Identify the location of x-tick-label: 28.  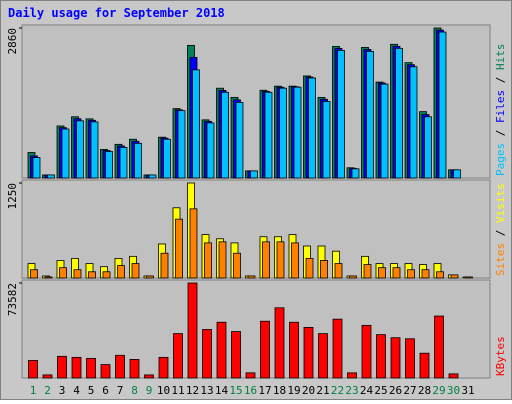
(424, 390).